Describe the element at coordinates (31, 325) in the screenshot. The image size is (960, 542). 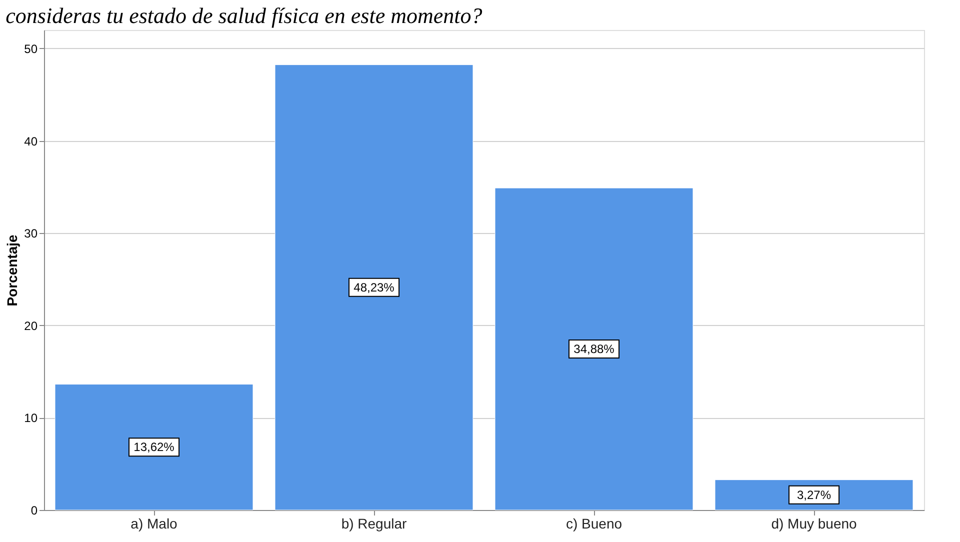
I see `y-tick-label: 20` at that location.